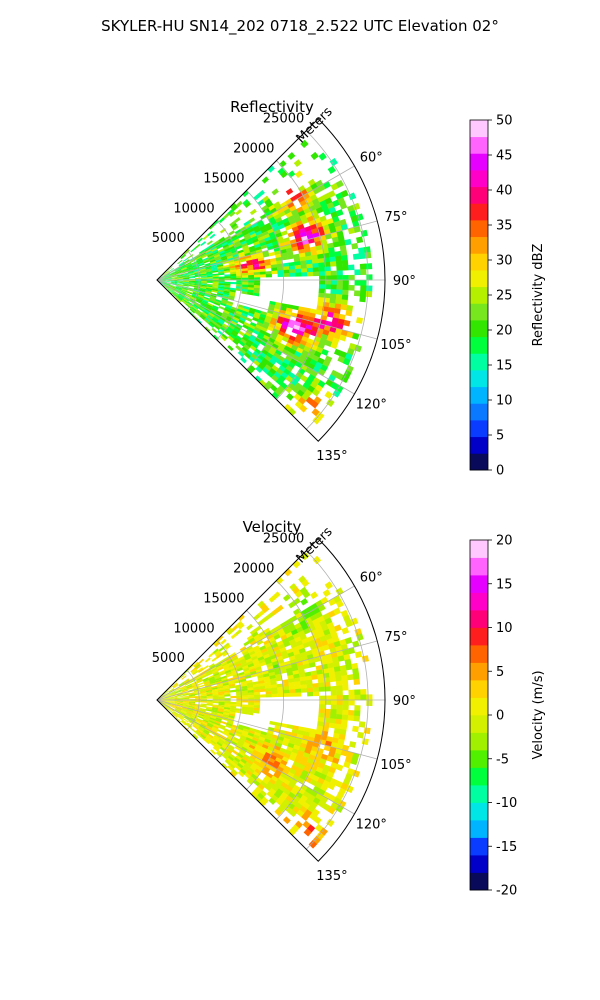 Image resolution: width=600 pixels, height=1000 pixels. I want to click on colorbar-swatch, so click(479, 689).